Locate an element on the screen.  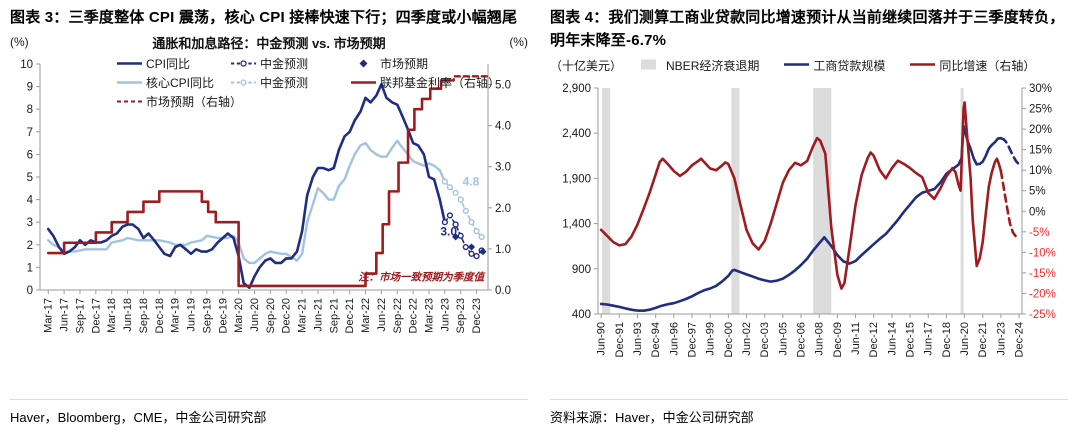
legend-item-2: 同比增速（右轴） is located at coordinates (972, 65).